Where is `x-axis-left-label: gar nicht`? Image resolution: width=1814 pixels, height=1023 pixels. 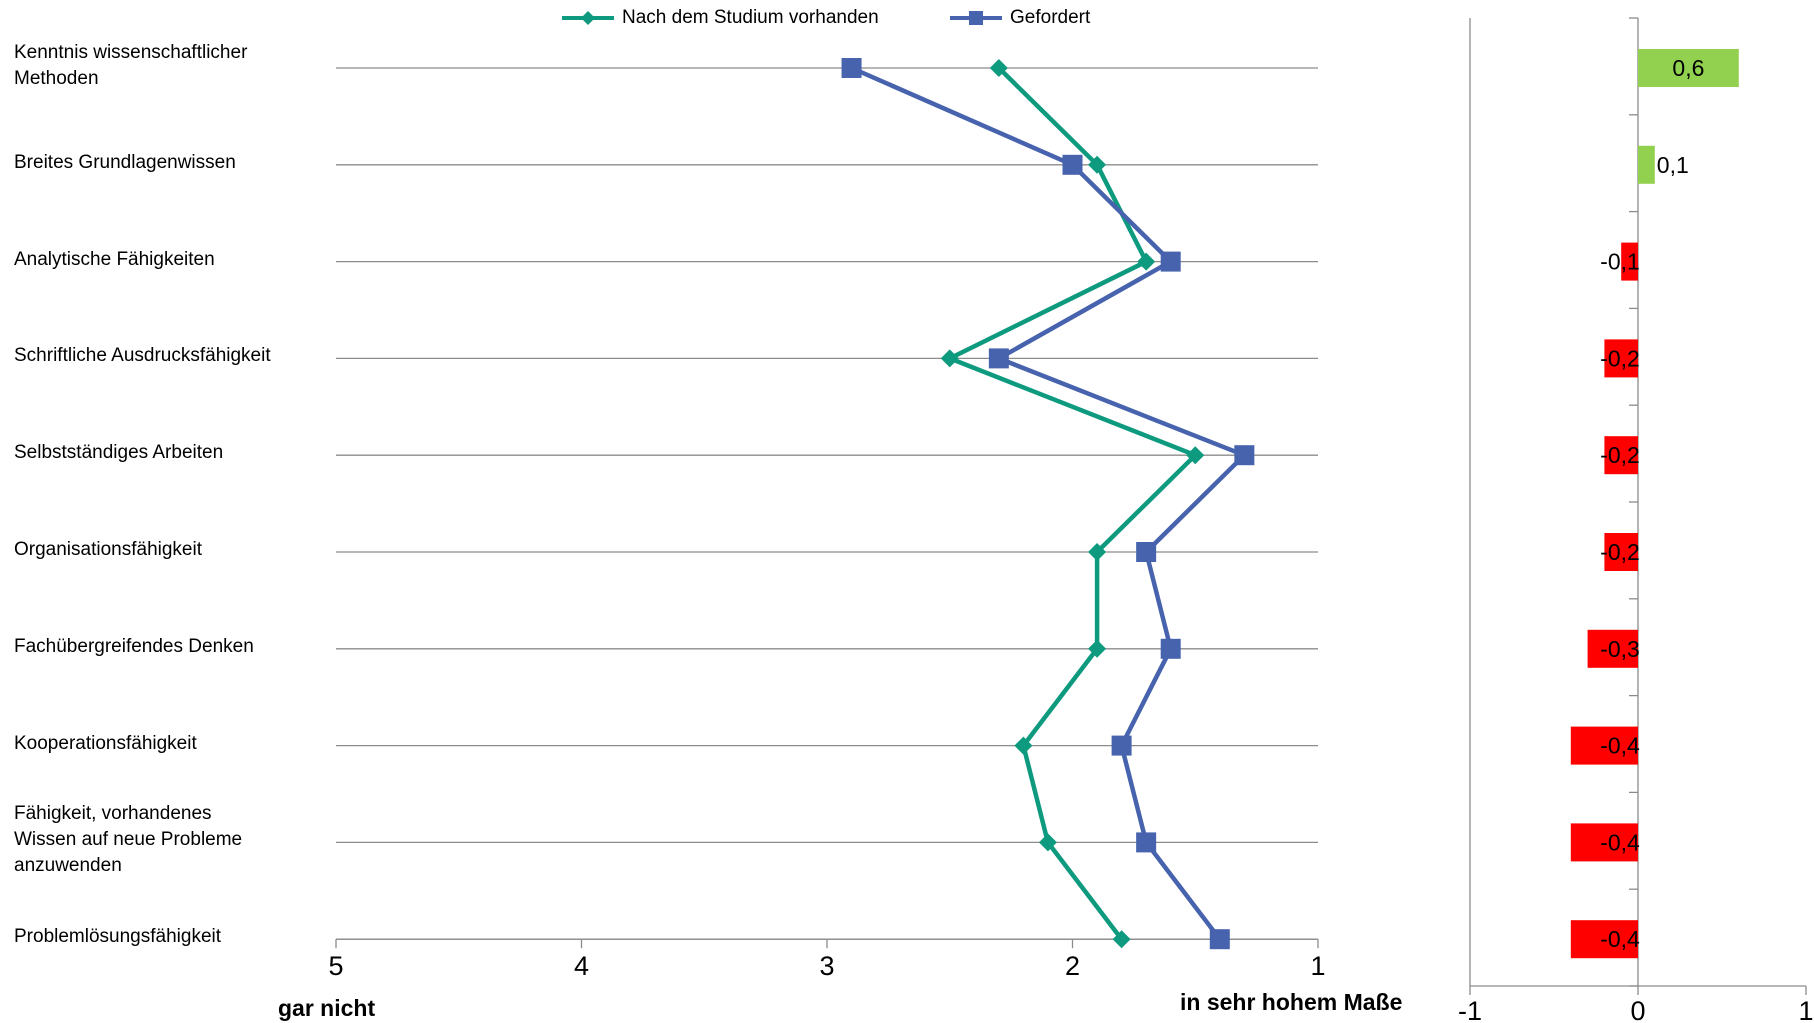 x-axis-left-label: gar nicht is located at coordinates (327, 1008).